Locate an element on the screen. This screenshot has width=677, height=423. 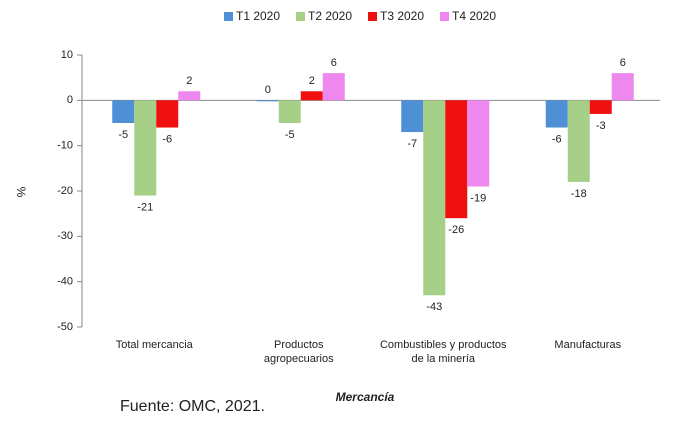
data-label: -3 is located at coordinates (601, 126).